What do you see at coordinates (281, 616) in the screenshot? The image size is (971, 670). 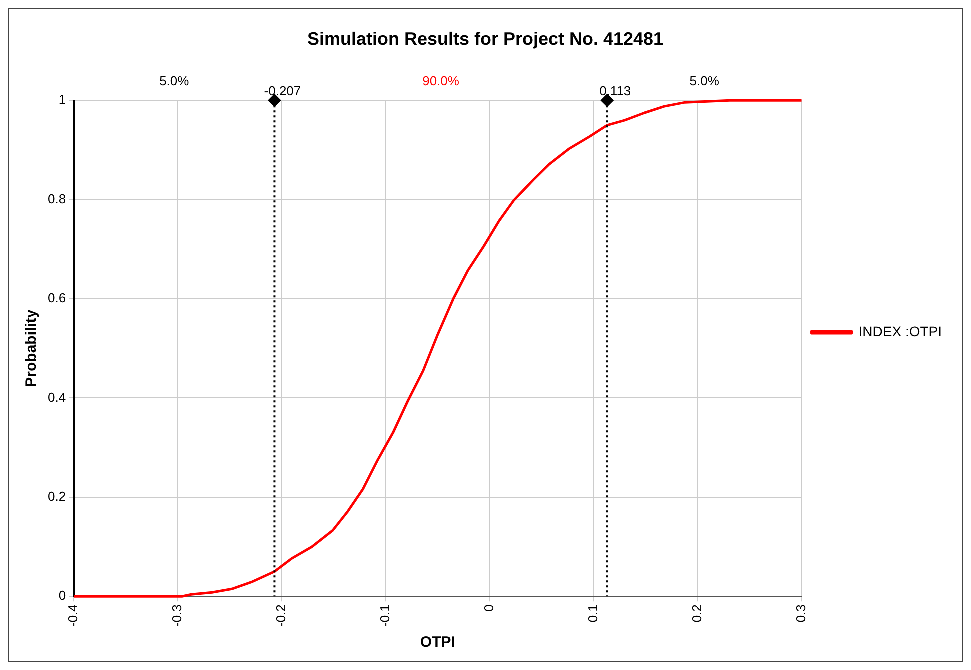 I see `x-tick-label: -0.2` at bounding box center [281, 616].